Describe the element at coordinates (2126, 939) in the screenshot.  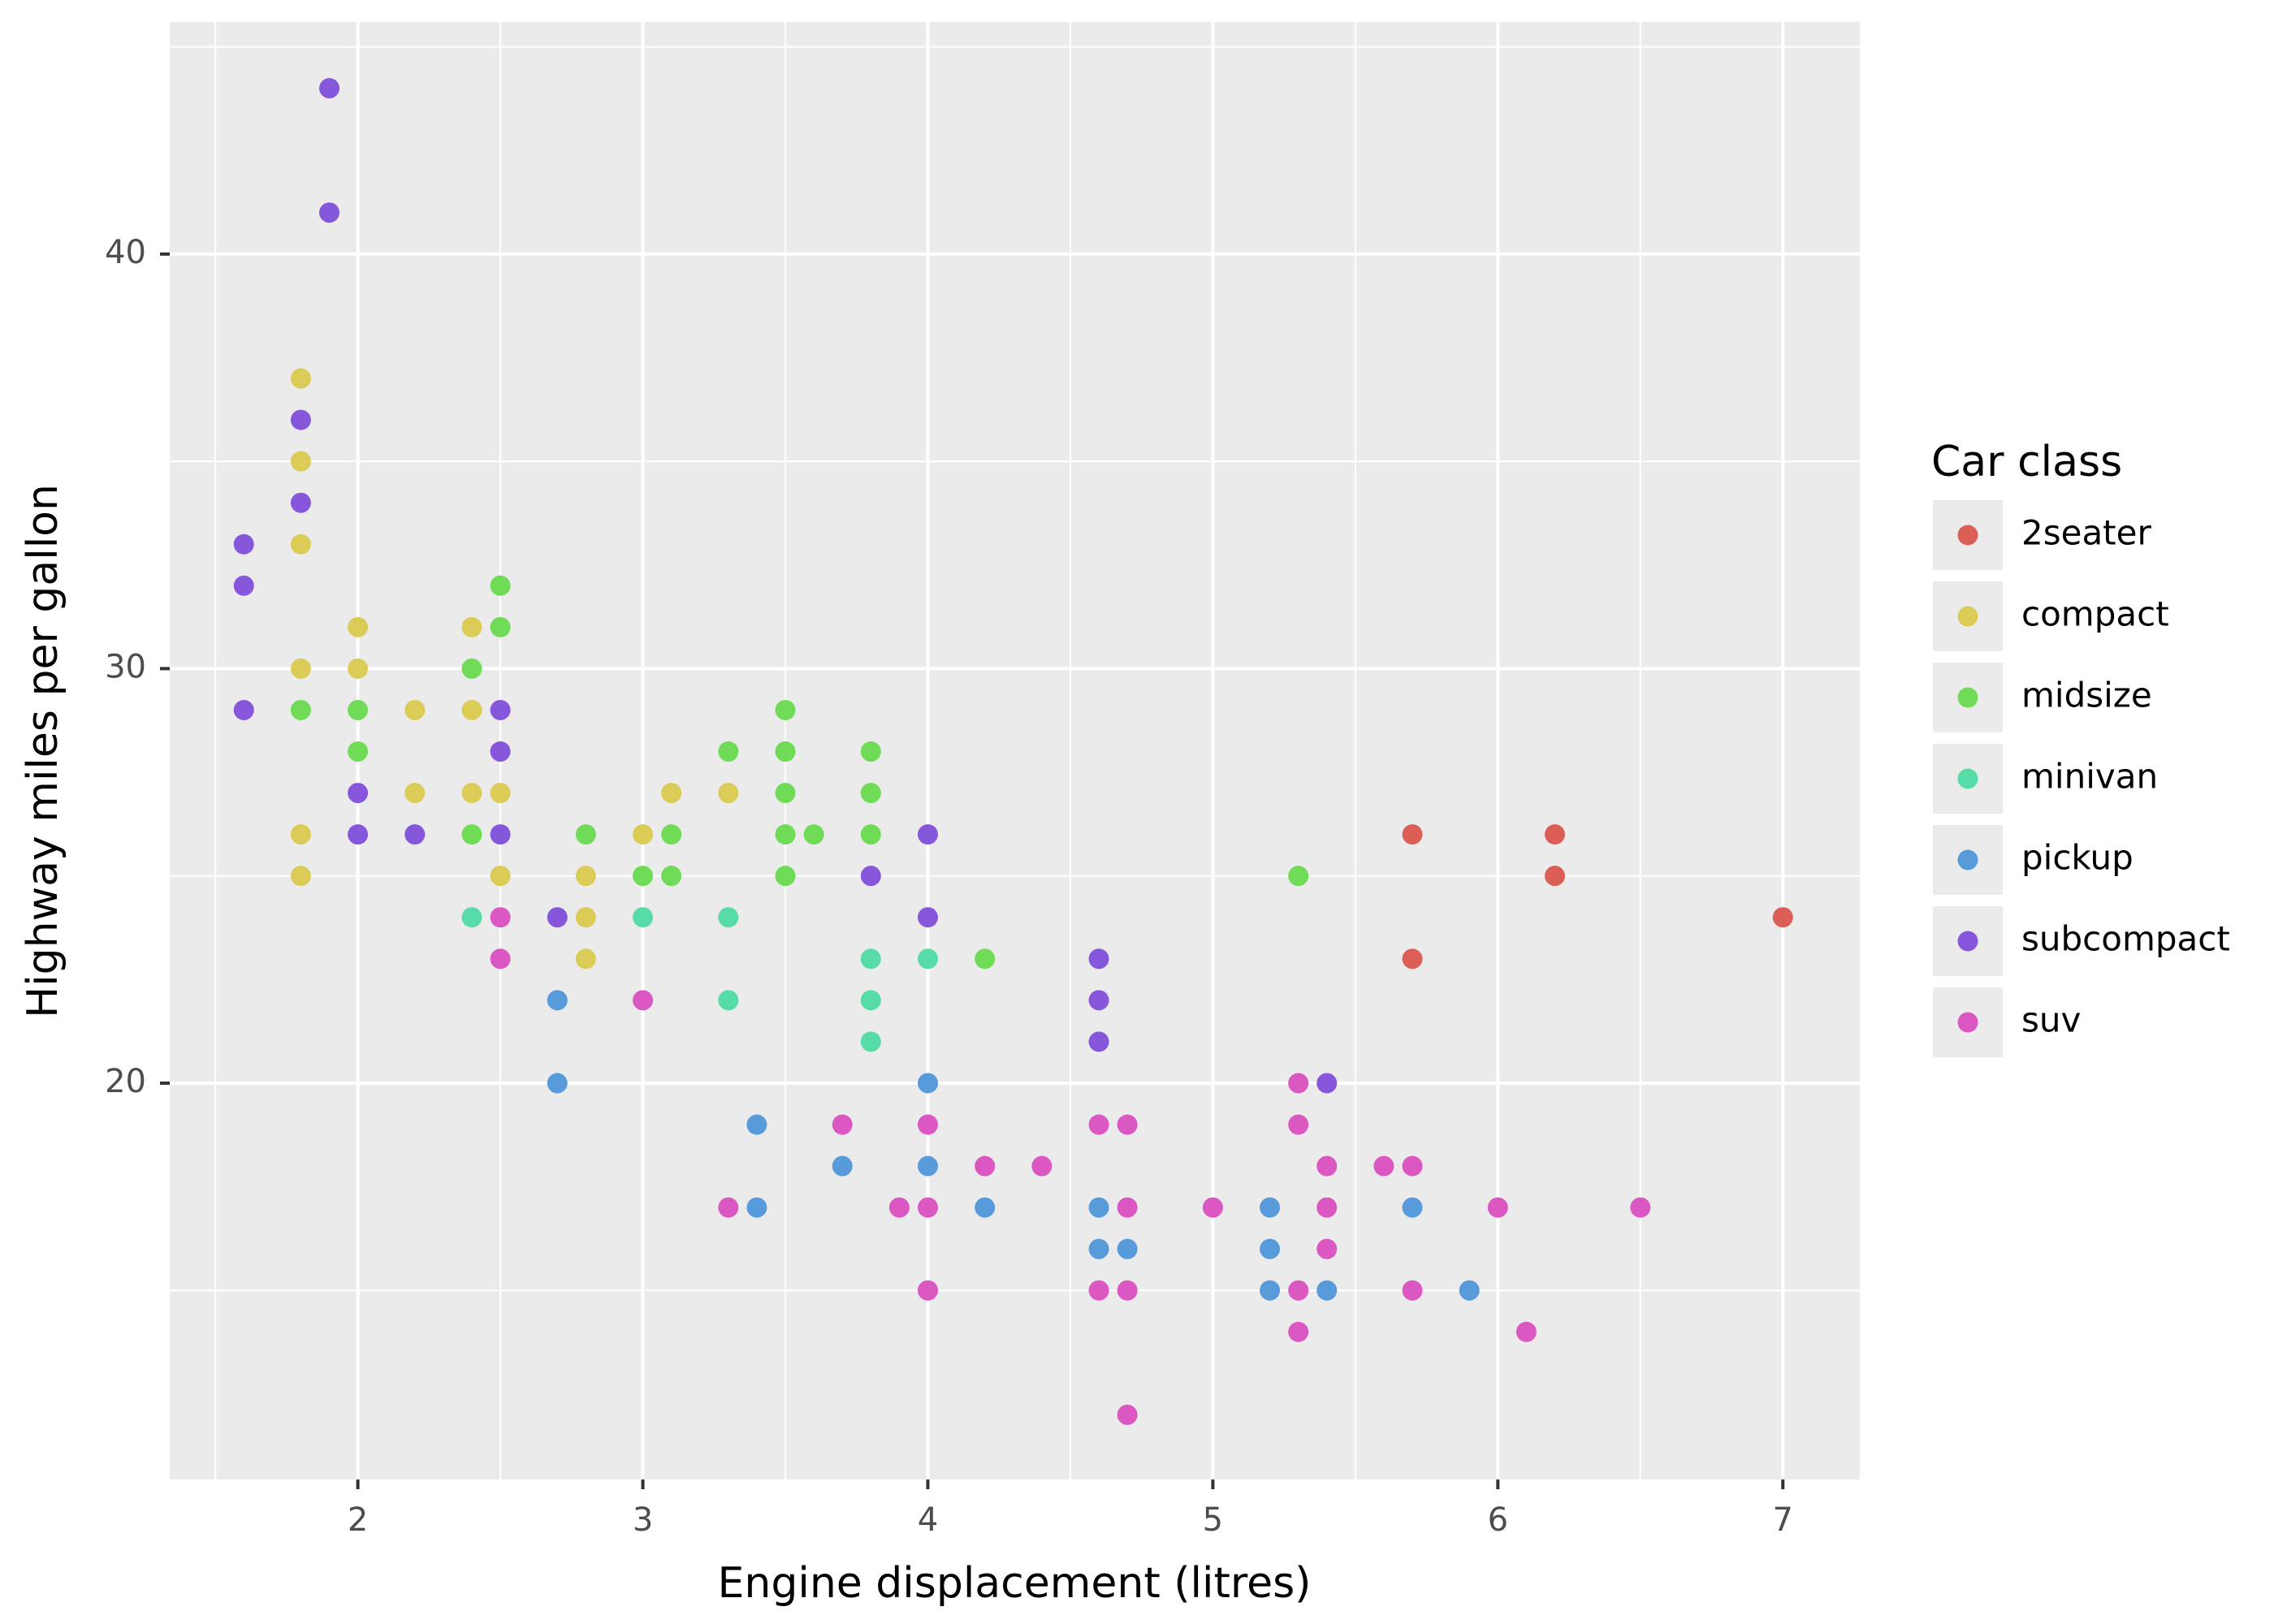
I see `legend-label: subcompact` at that location.